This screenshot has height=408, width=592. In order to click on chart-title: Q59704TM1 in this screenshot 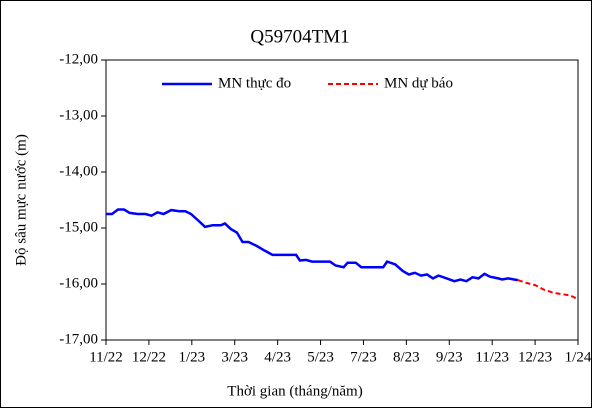, I will do `click(299, 36)`.